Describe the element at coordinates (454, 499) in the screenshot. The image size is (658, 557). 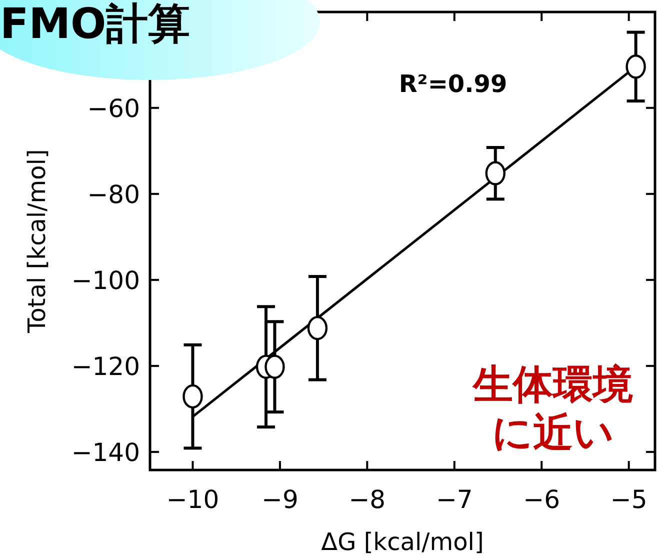
I see `x-tick-label: −7` at that location.